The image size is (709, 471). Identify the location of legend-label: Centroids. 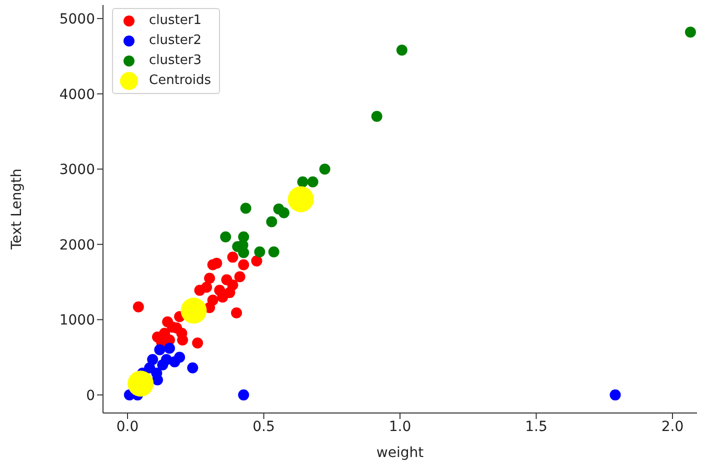
(180, 81).